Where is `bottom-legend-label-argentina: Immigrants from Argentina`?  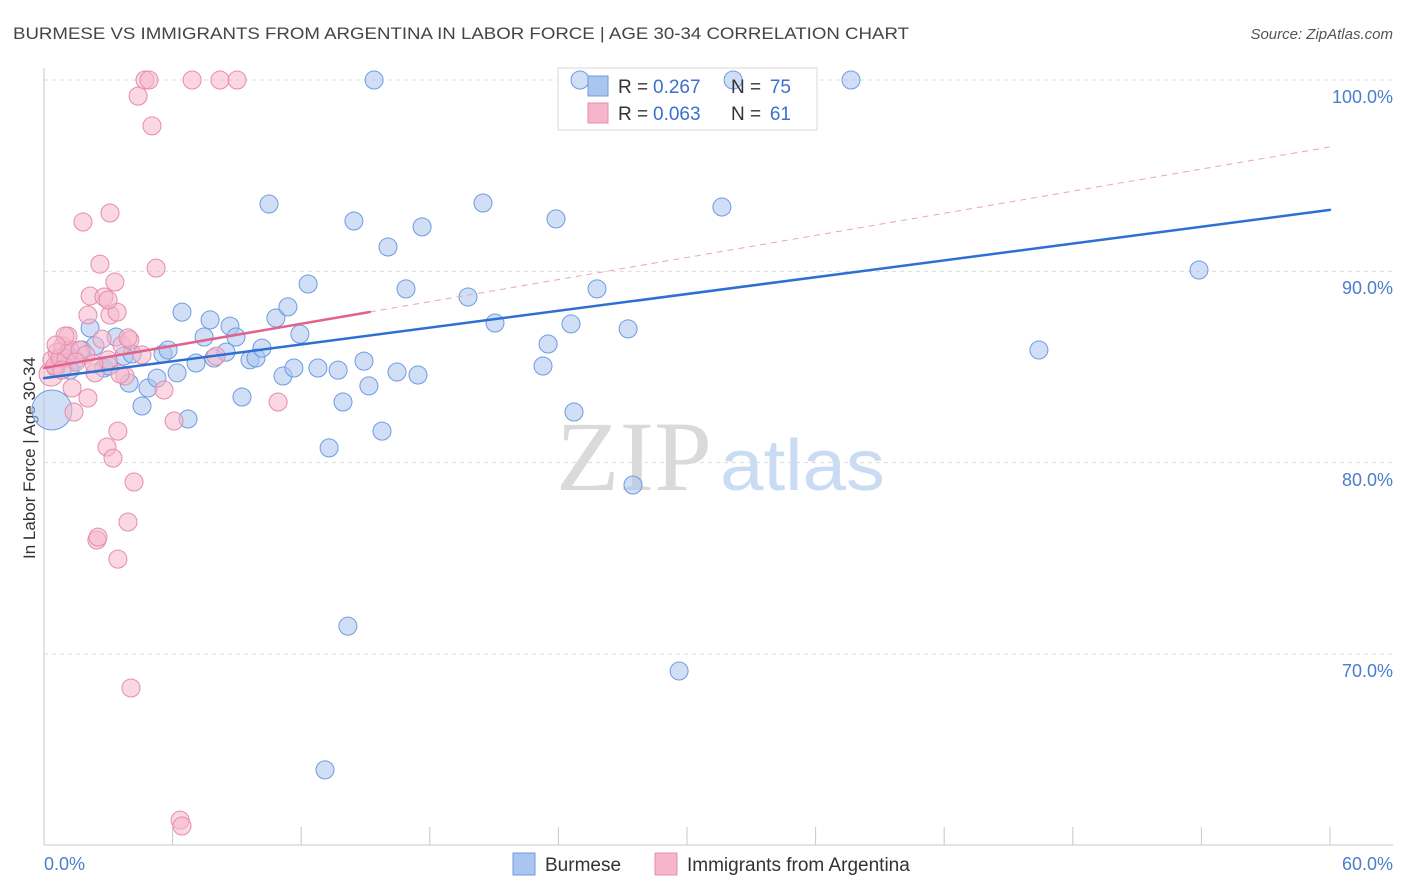 bottom-legend-label-argentina: Immigrants from Argentina is located at coordinates (798, 865).